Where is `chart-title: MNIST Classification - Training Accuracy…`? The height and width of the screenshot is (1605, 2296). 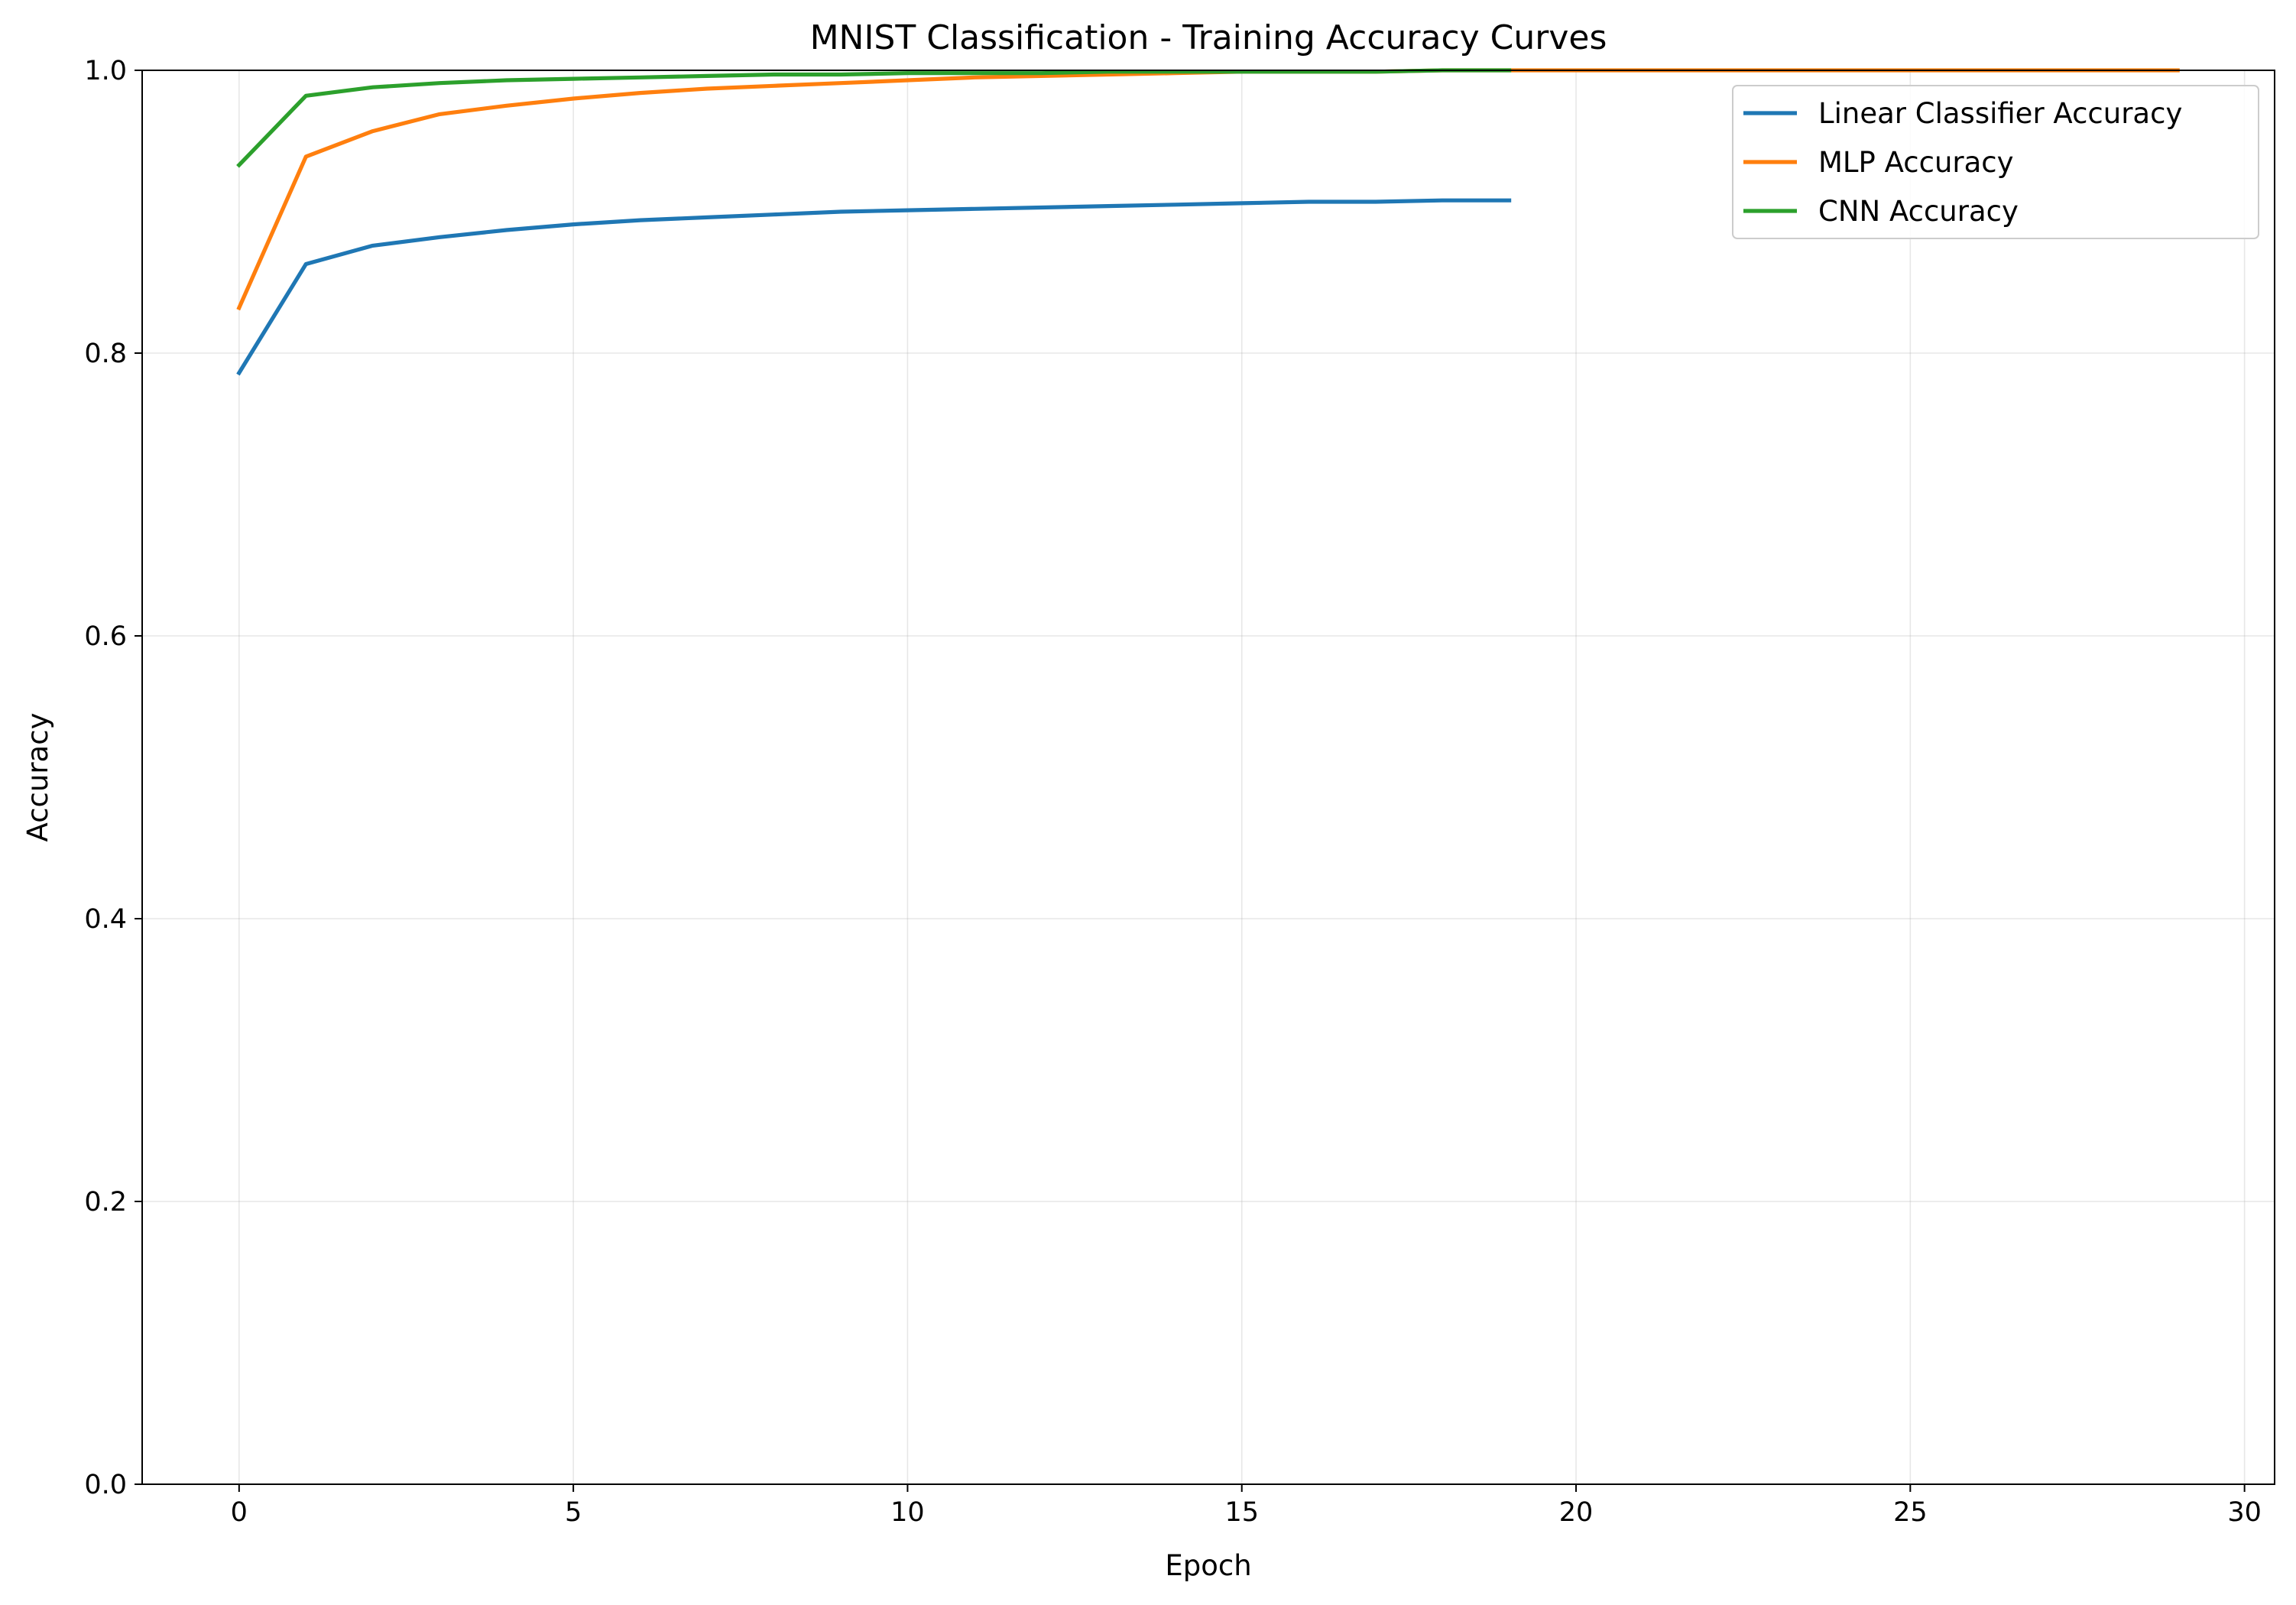 chart-title: MNIST Classification - Training Accuracy… is located at coordinates (1208, 37).